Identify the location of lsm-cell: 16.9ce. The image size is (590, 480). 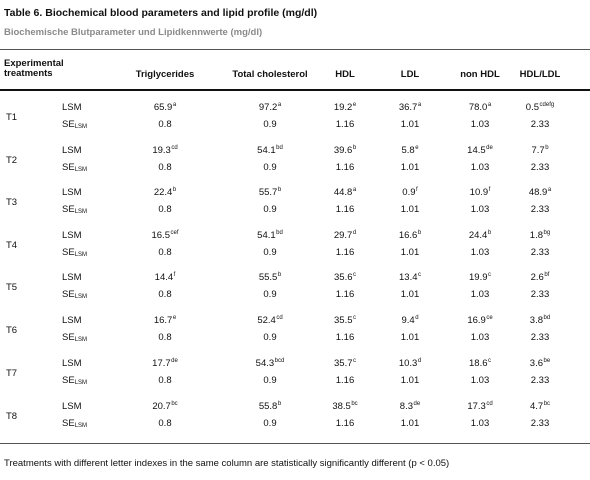
(480, 320).